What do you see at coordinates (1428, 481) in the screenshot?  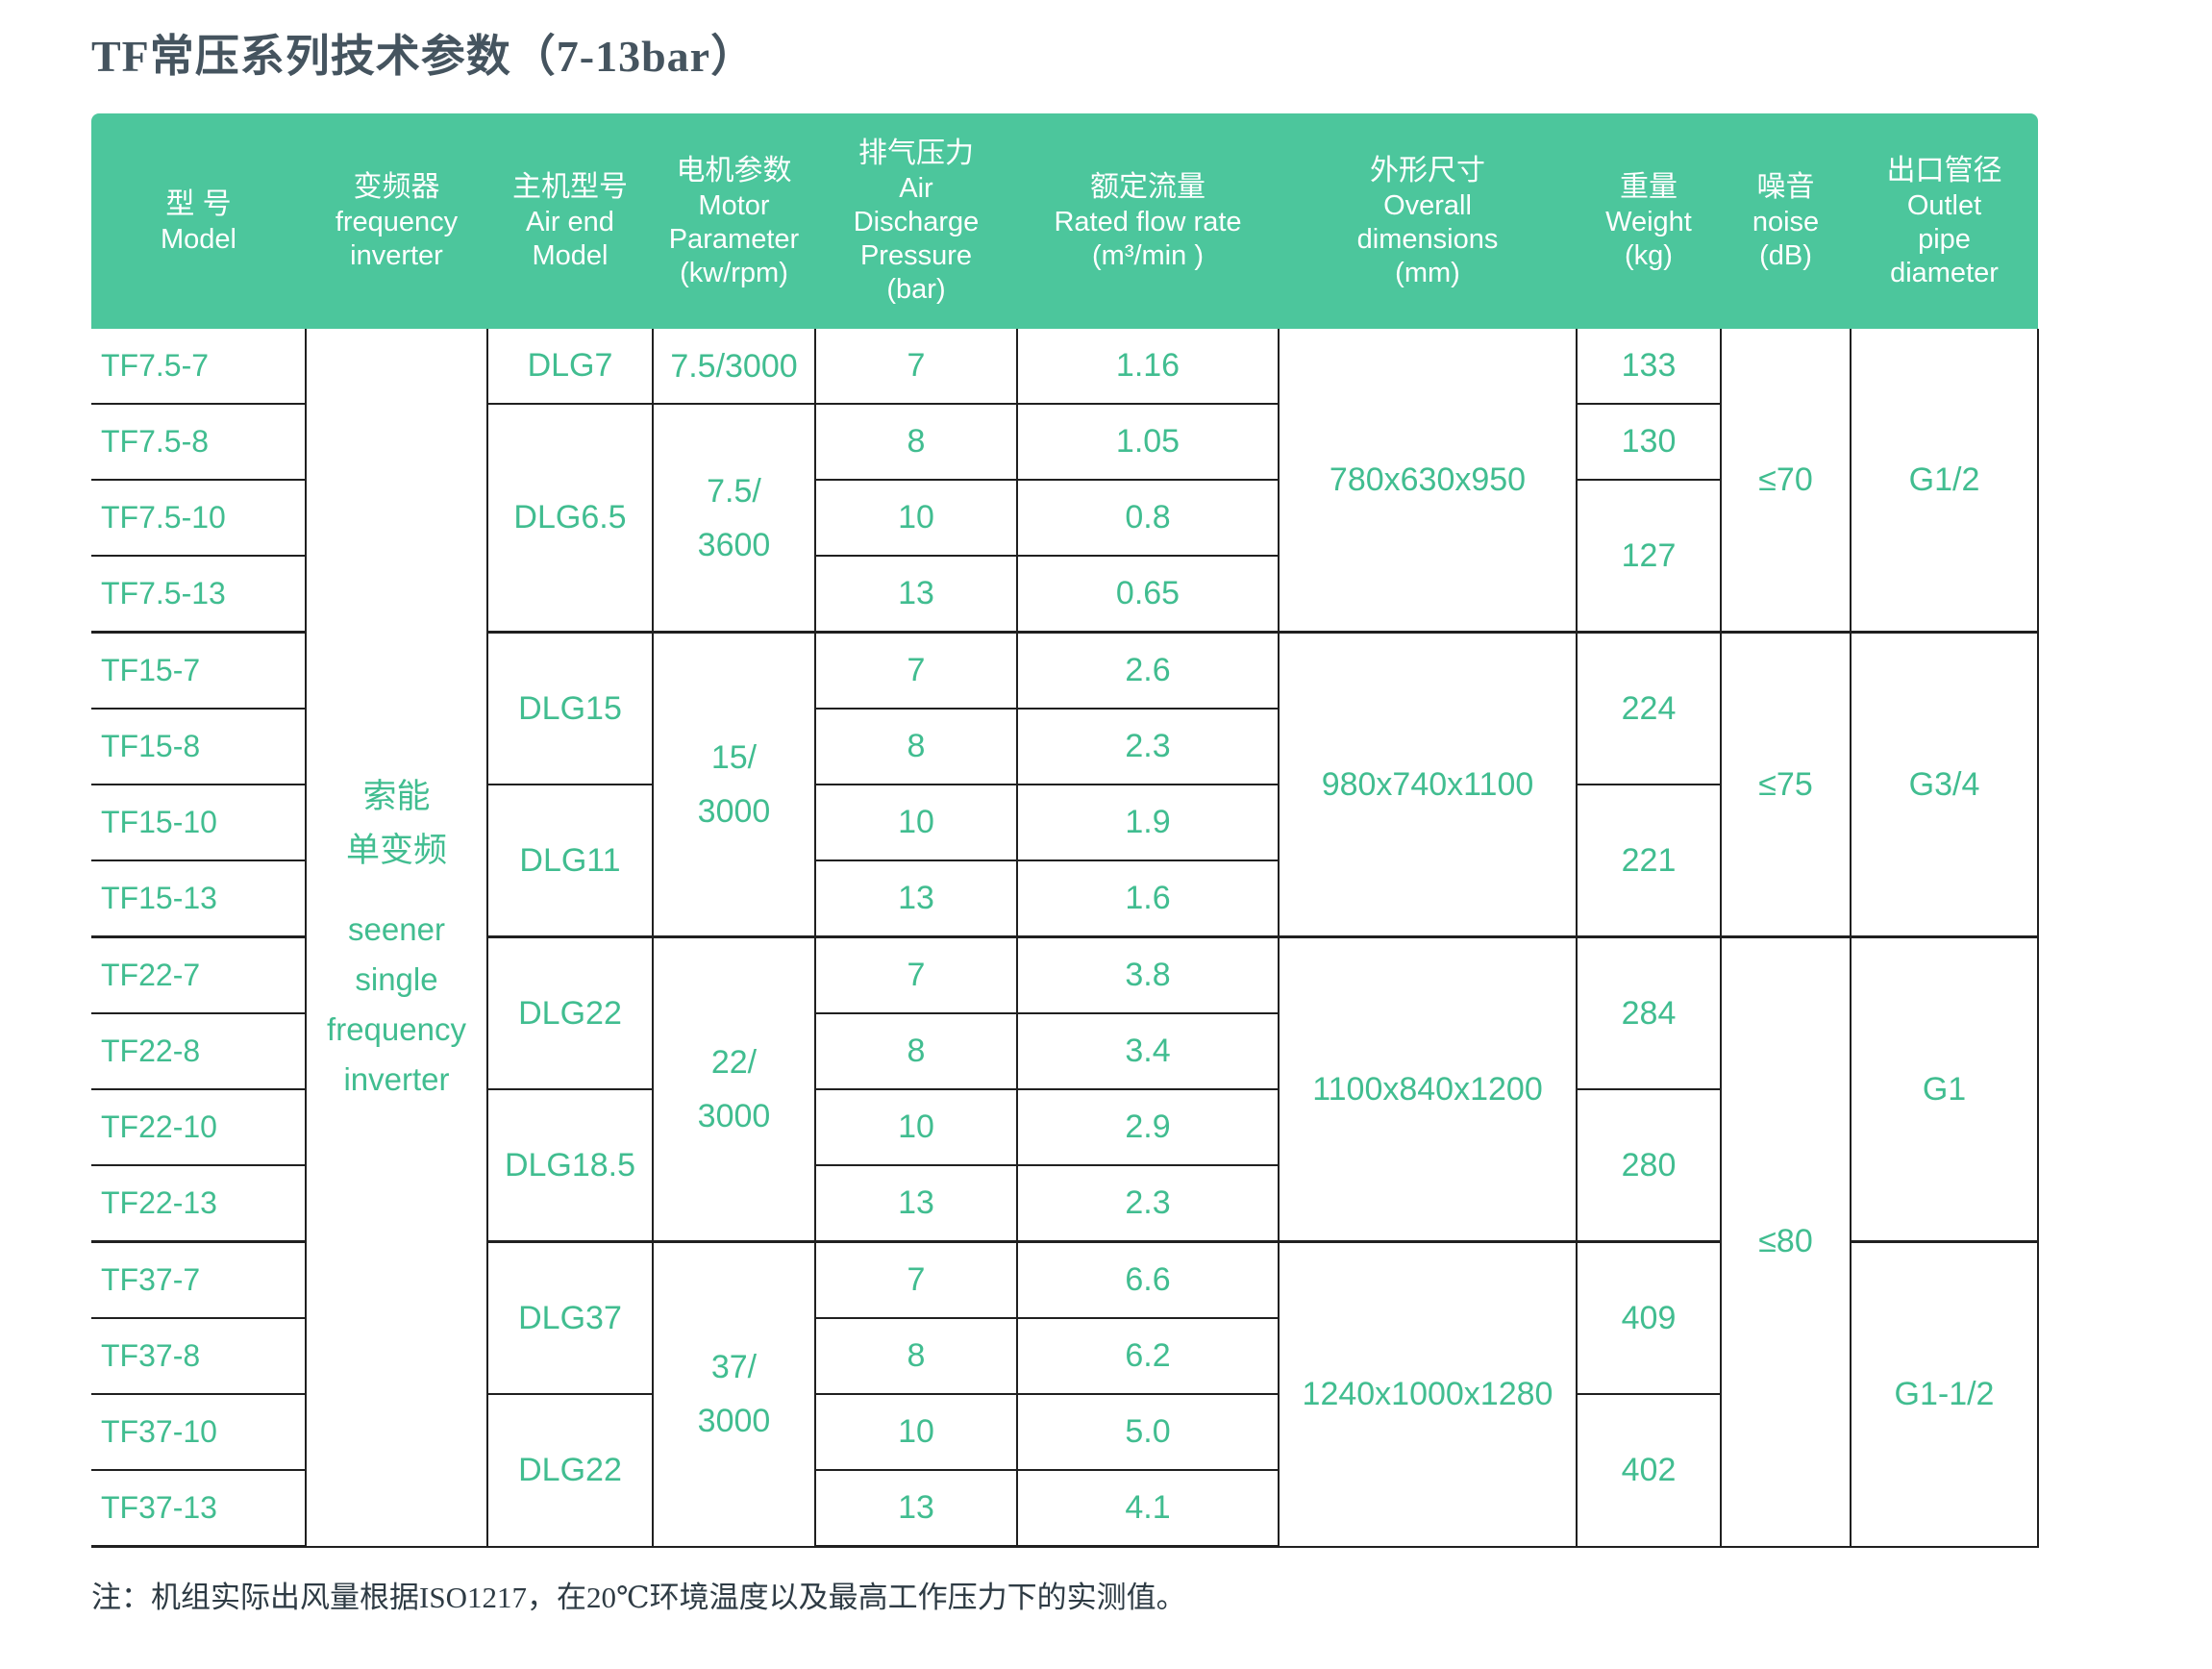 I see `cell-dims: 780x630x950` at bounding box center [1428, 481].